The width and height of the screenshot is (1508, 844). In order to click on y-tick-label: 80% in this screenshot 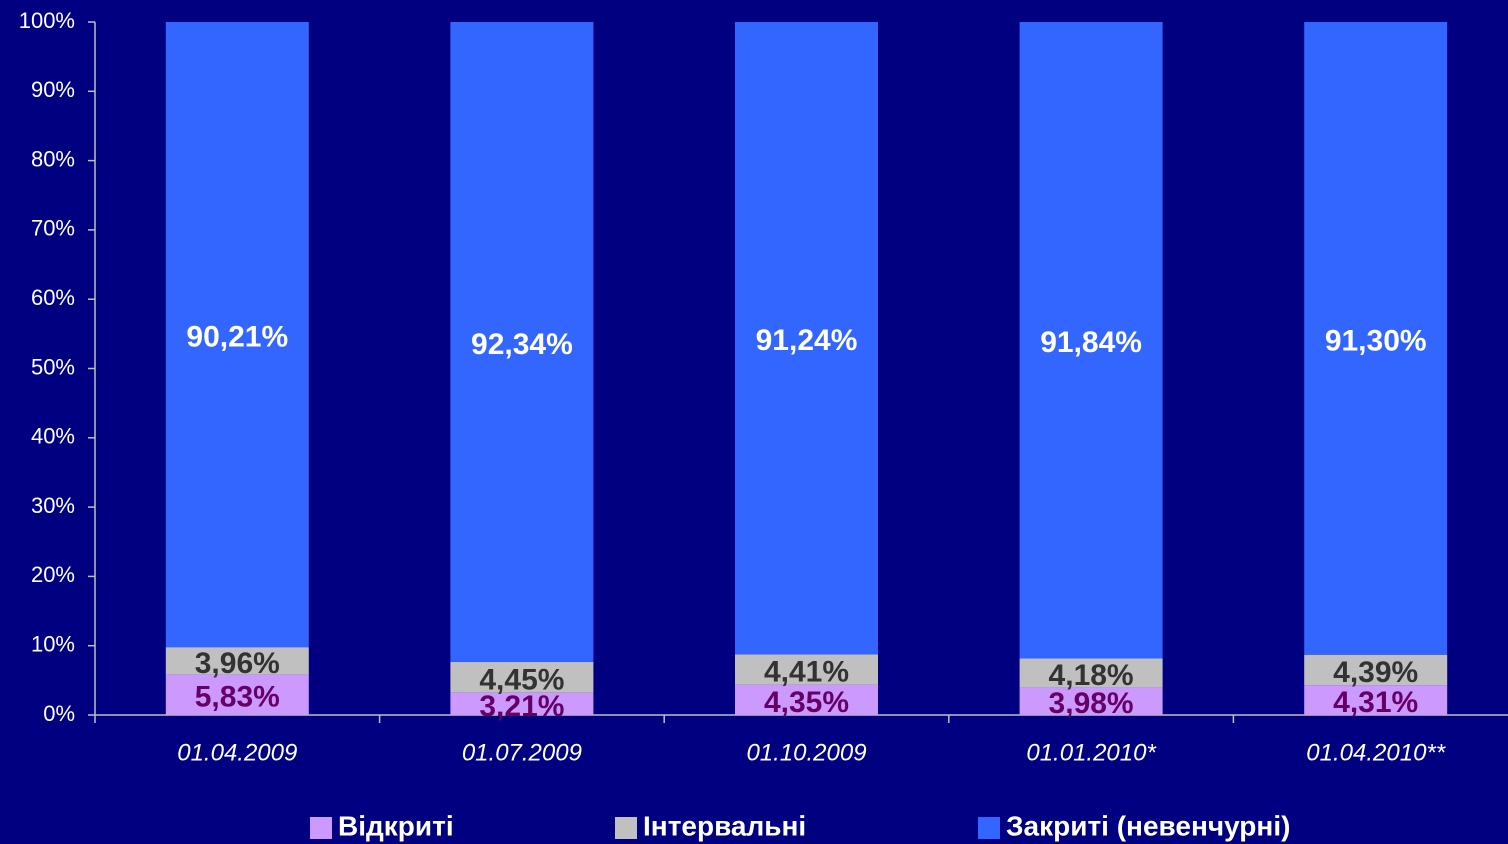, I will do `click(53, 158)`.